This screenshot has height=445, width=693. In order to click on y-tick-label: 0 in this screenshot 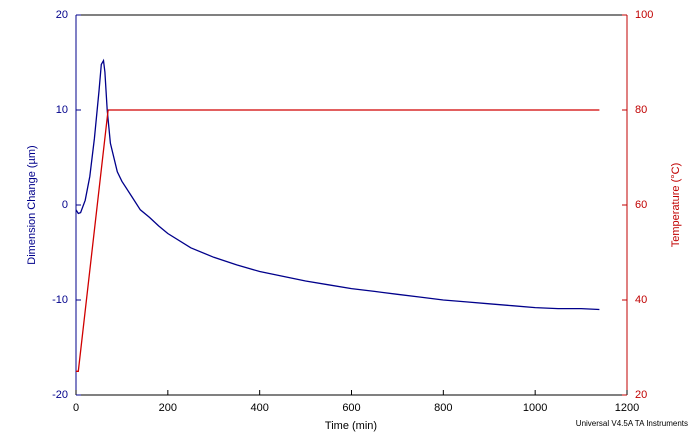, I will do `click(65, 205)`.